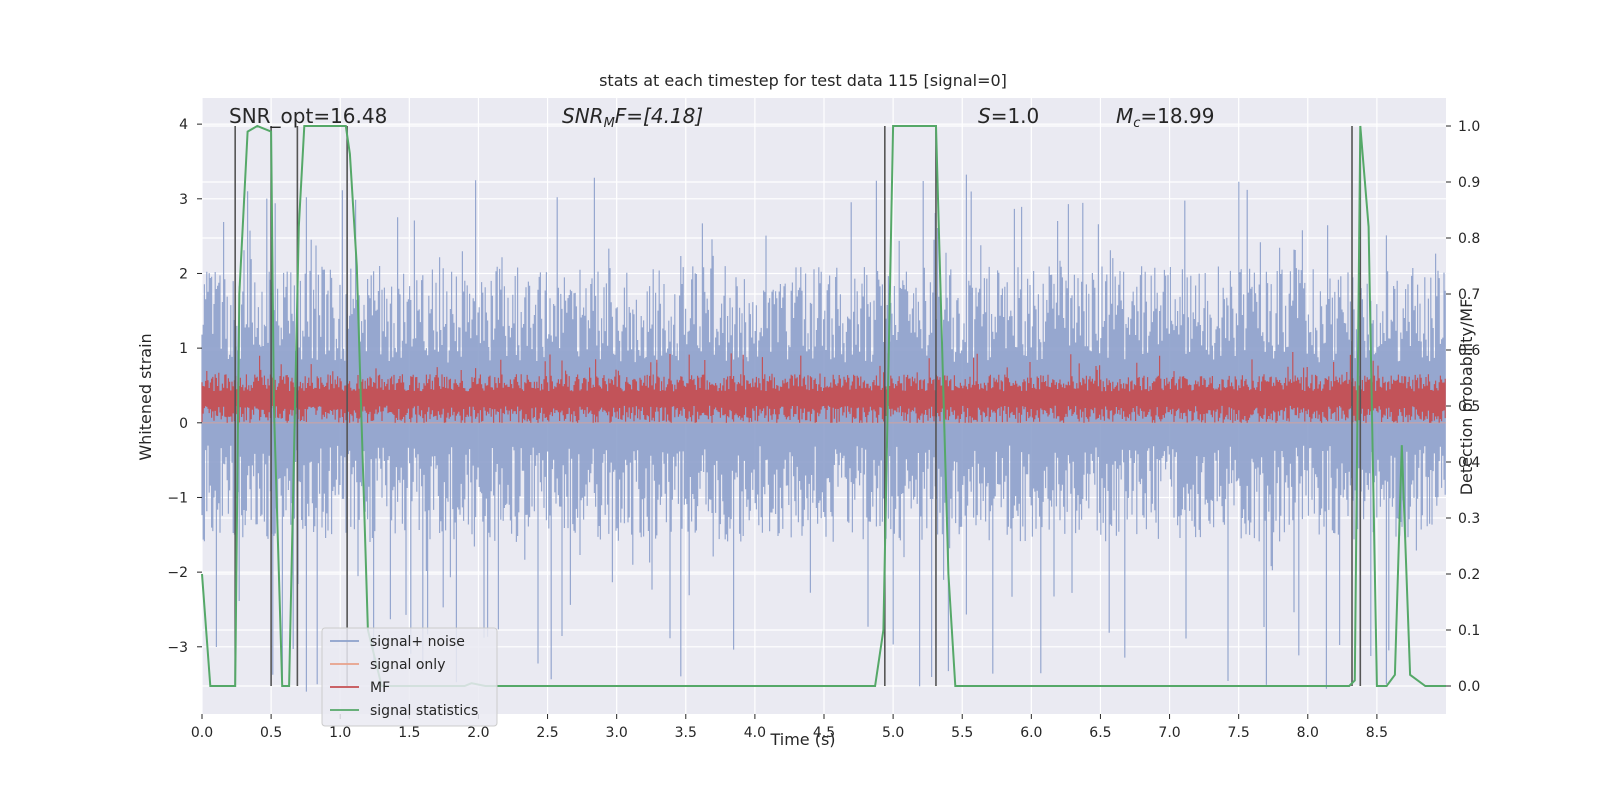  I want to click on y-left-tick-label: −1, so click(177, 498).